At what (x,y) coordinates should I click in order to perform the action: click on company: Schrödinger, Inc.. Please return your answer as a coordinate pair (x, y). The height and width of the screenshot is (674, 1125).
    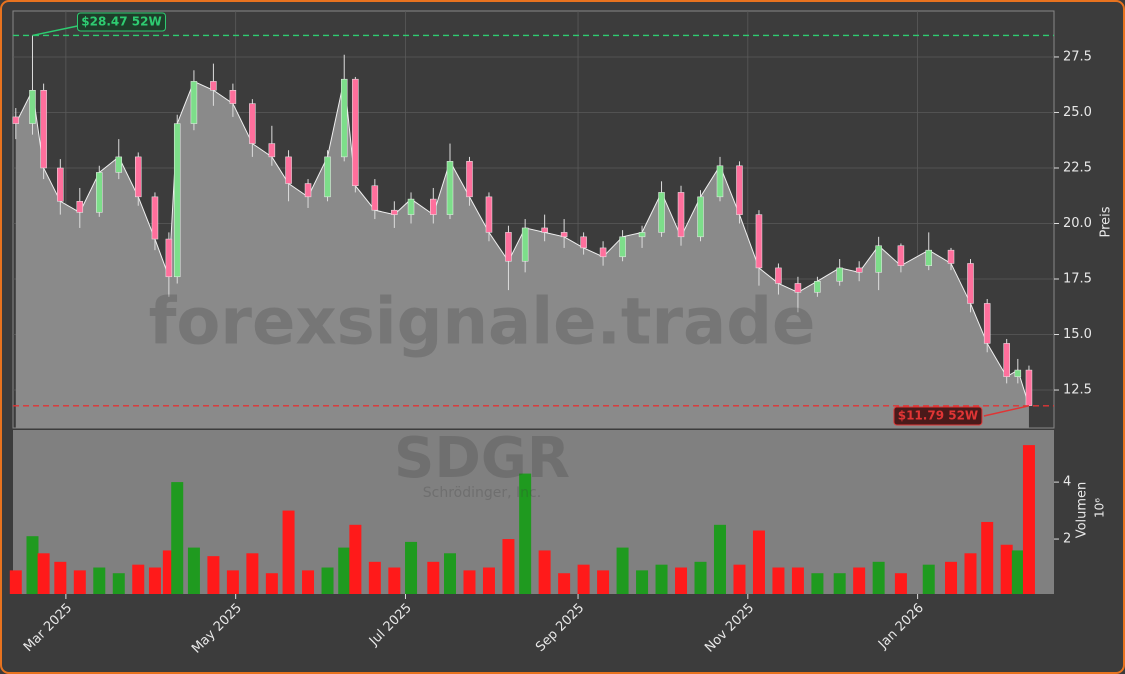
    Looking at the image, I should click on (482, 493).